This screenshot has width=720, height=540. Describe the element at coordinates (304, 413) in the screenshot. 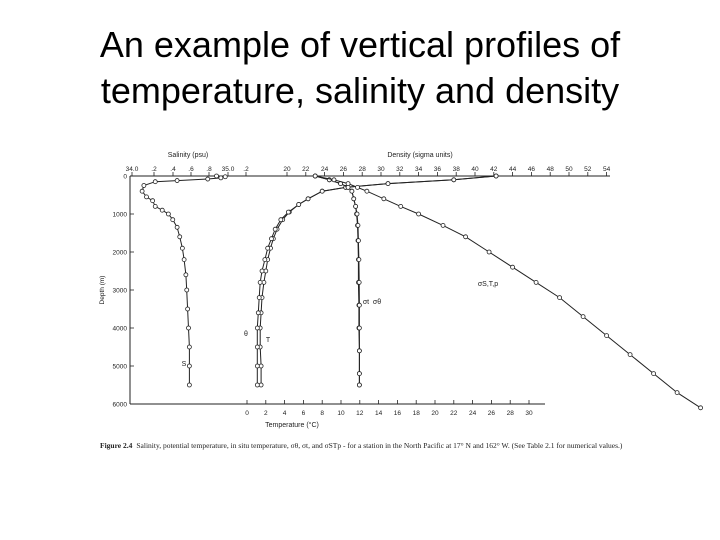

I see `temperature-tick-label: 6` at that location.